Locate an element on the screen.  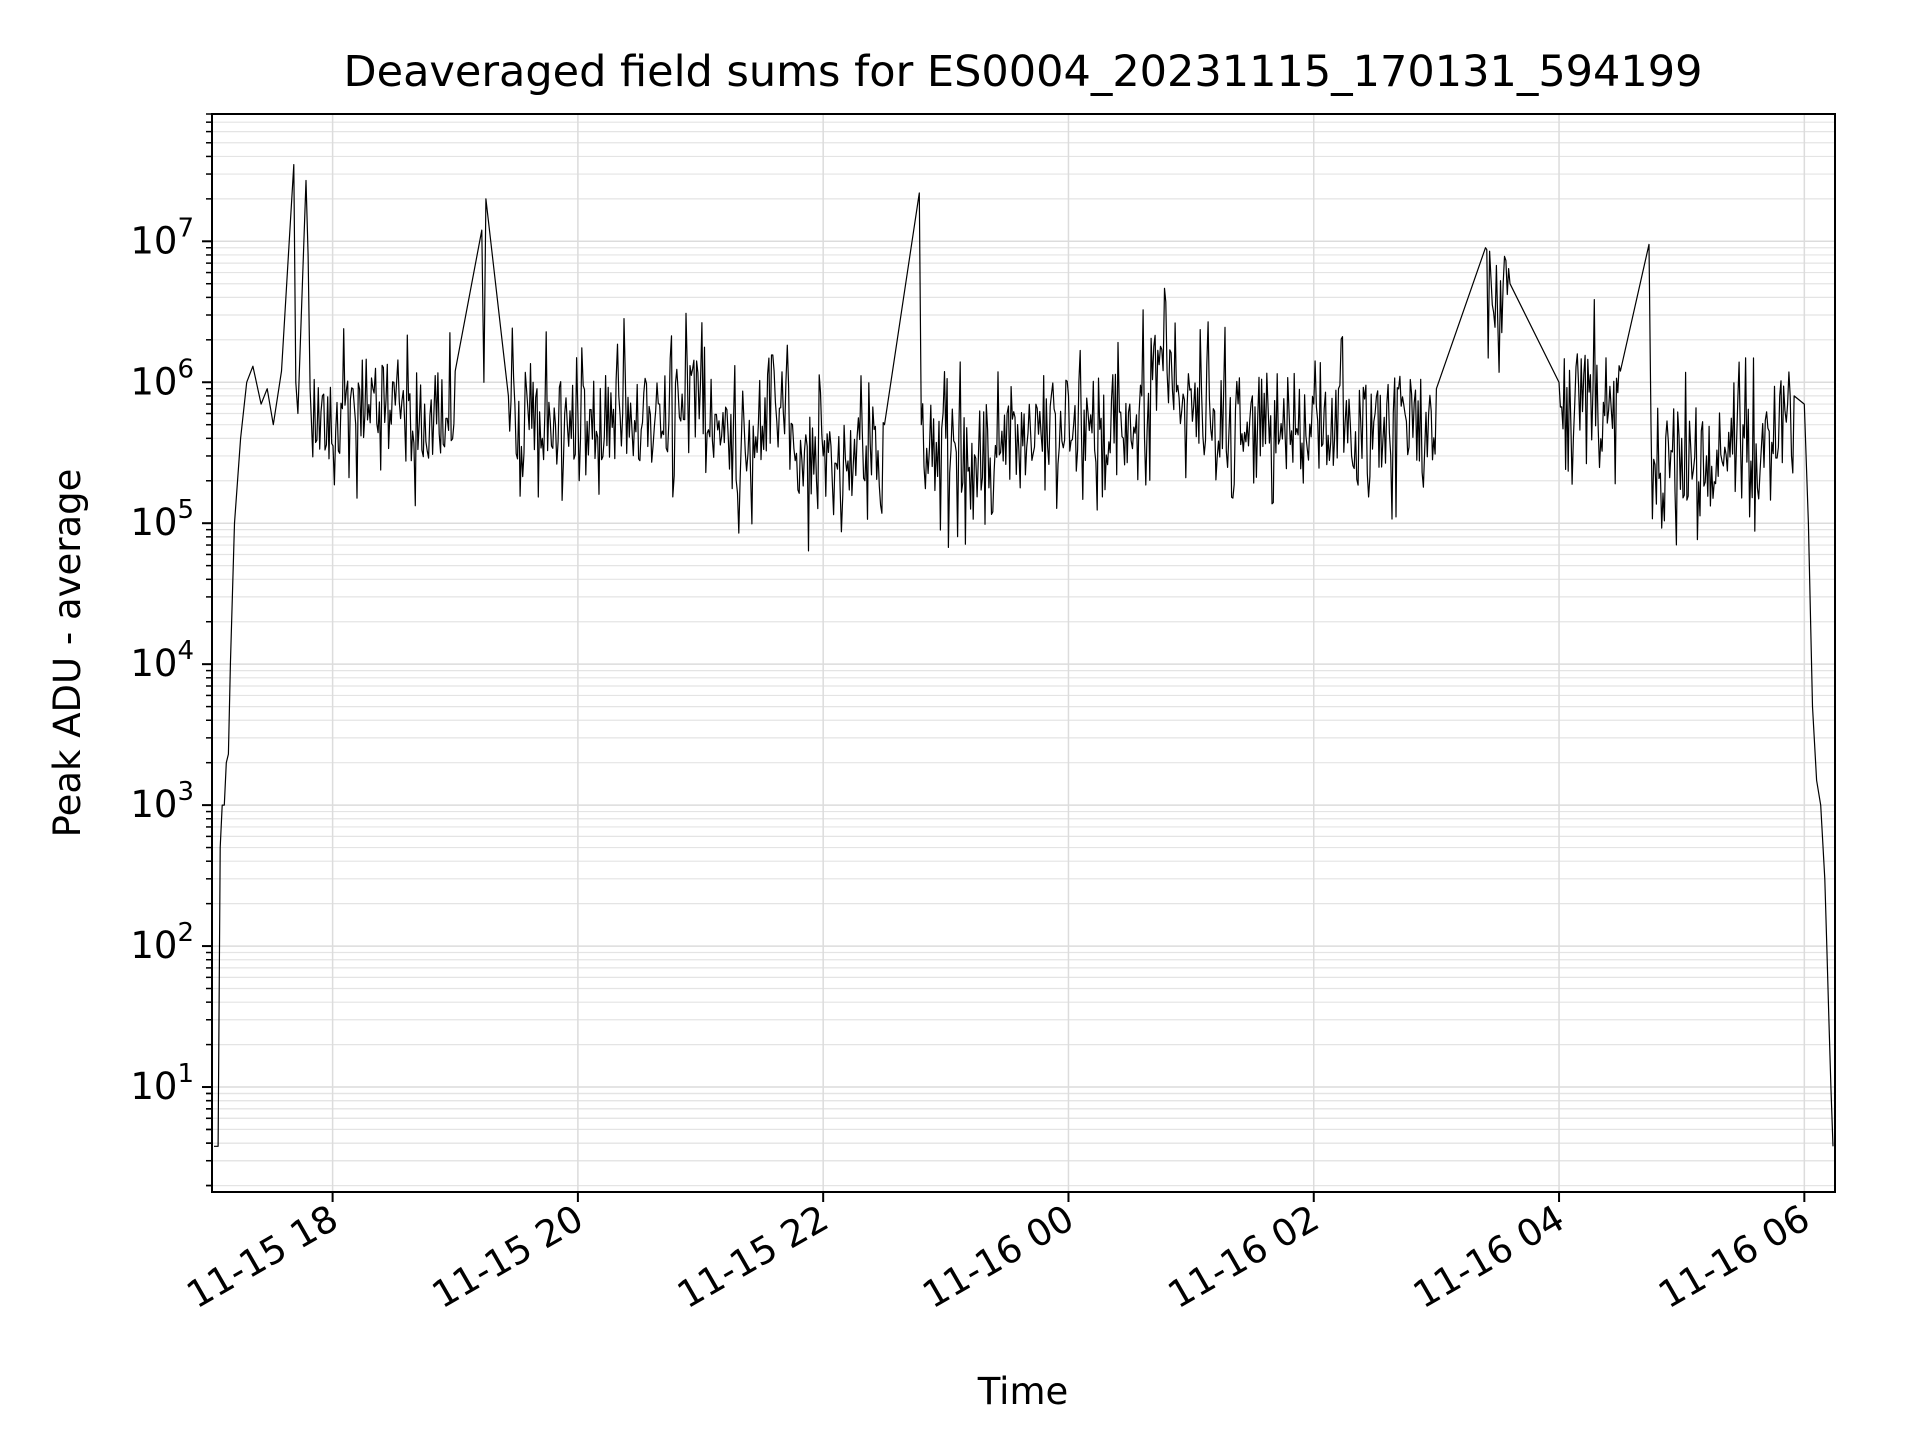
y-tick-label: 10⁵ is located at coordinates (162, 519).